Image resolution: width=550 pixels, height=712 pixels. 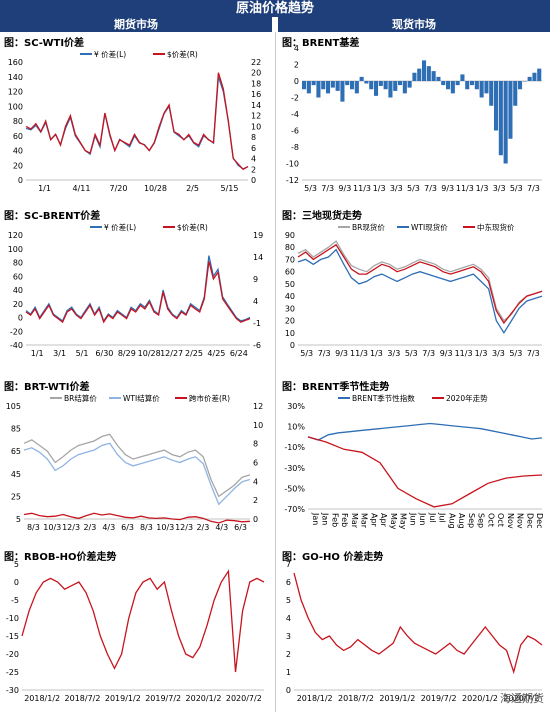 What do you see at coordinates (12, 672) in the screenshot?
I see `y-tick-label: -25` at bounding box center [12, 672].